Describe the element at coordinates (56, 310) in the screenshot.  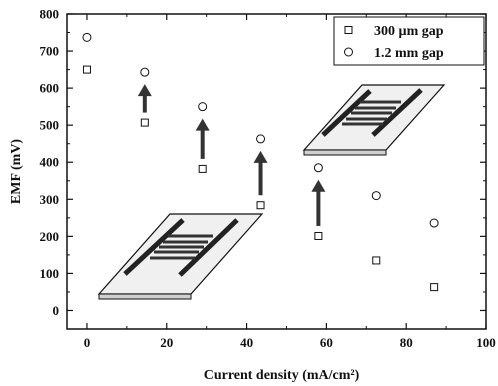
I see `y-tick-label: 0` at that location.